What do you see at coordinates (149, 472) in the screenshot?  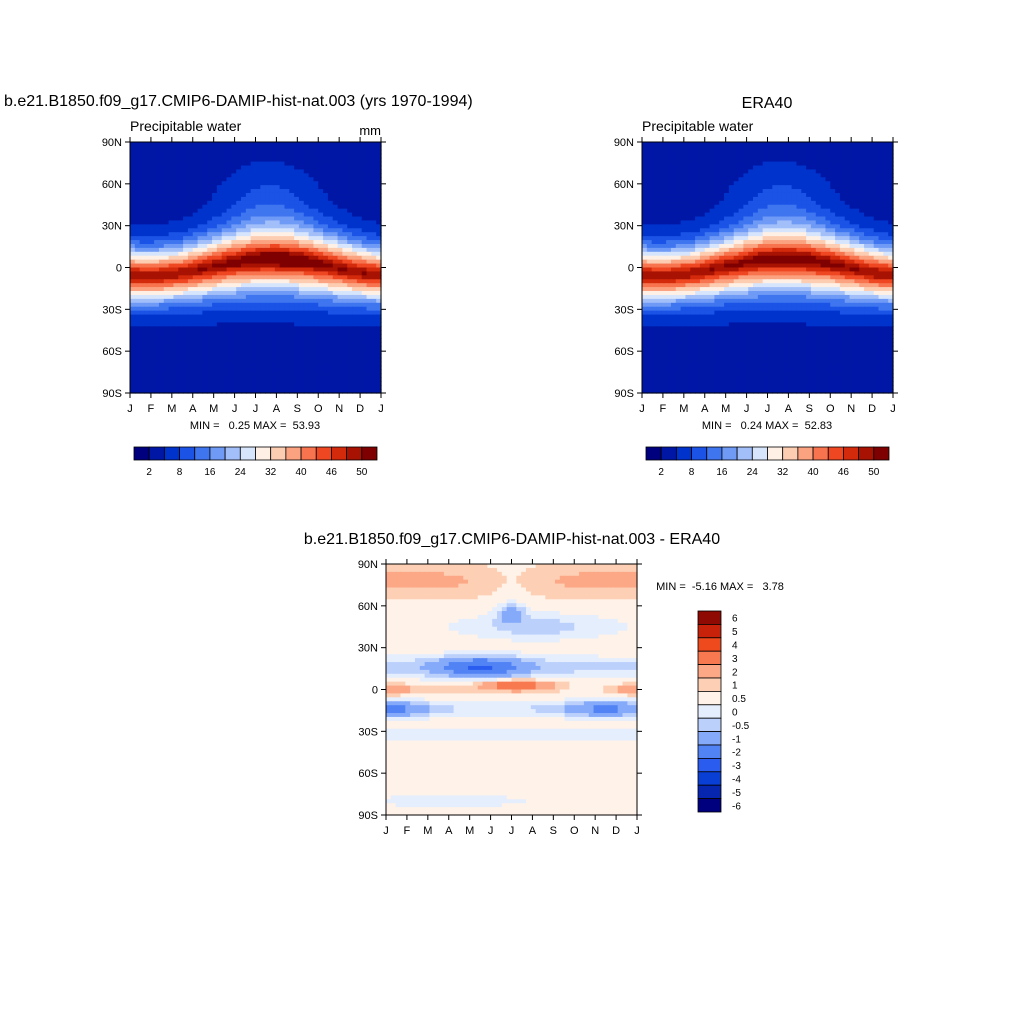 I see `colorbar-label: 2` at bounding box center [149, 472].